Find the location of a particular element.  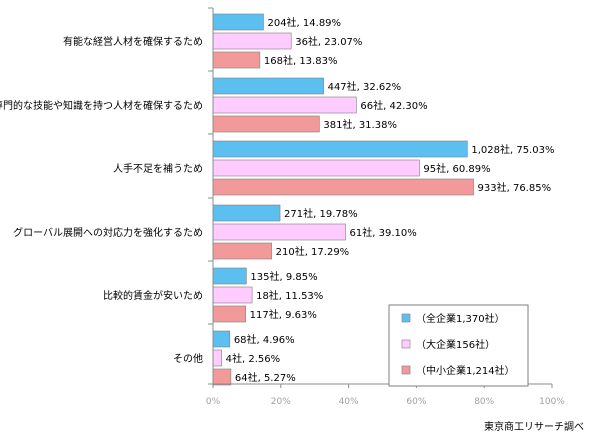

data-label-s2-c0: 168社, 13.83% is located at coordinates (301, 60).